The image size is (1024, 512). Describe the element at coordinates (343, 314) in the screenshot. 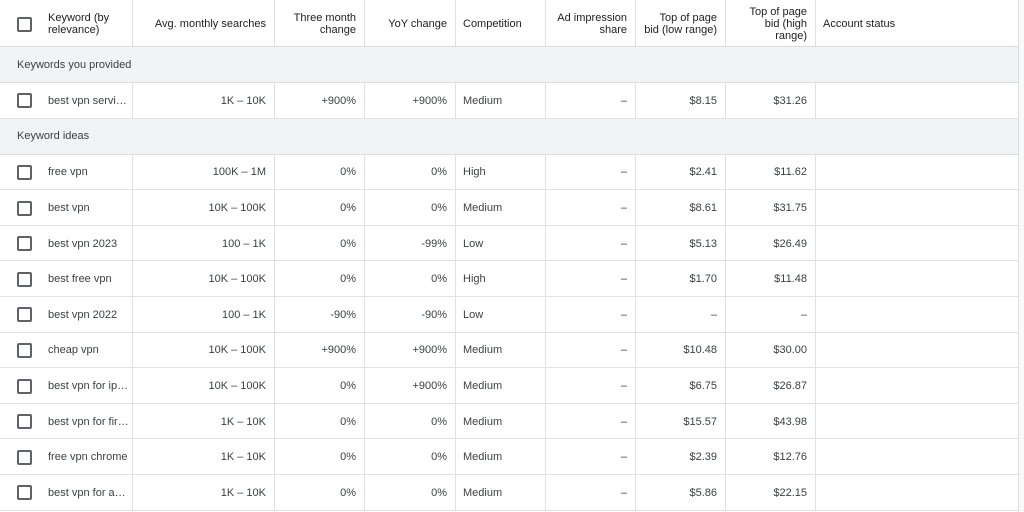

I see `data-cell: -90%` at that location.